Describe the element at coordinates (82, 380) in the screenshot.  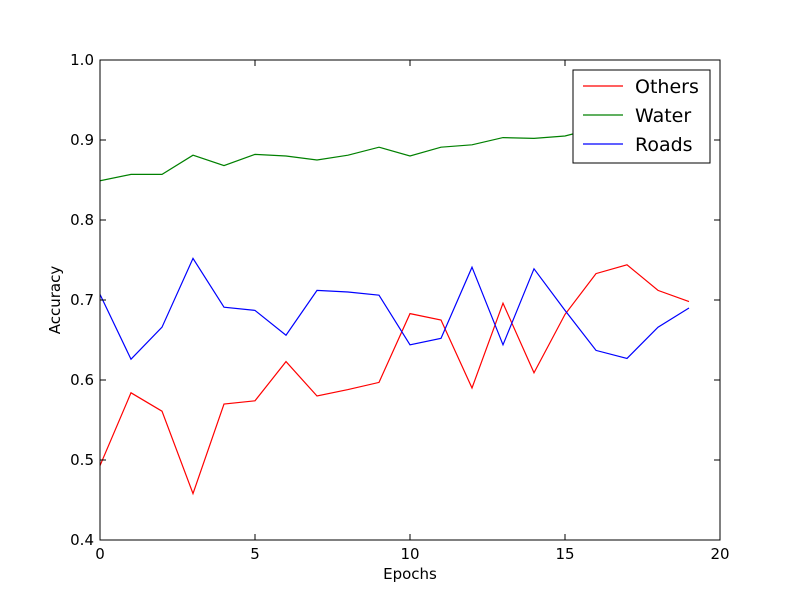
I see `y-tick-label: 0.6` at that location.